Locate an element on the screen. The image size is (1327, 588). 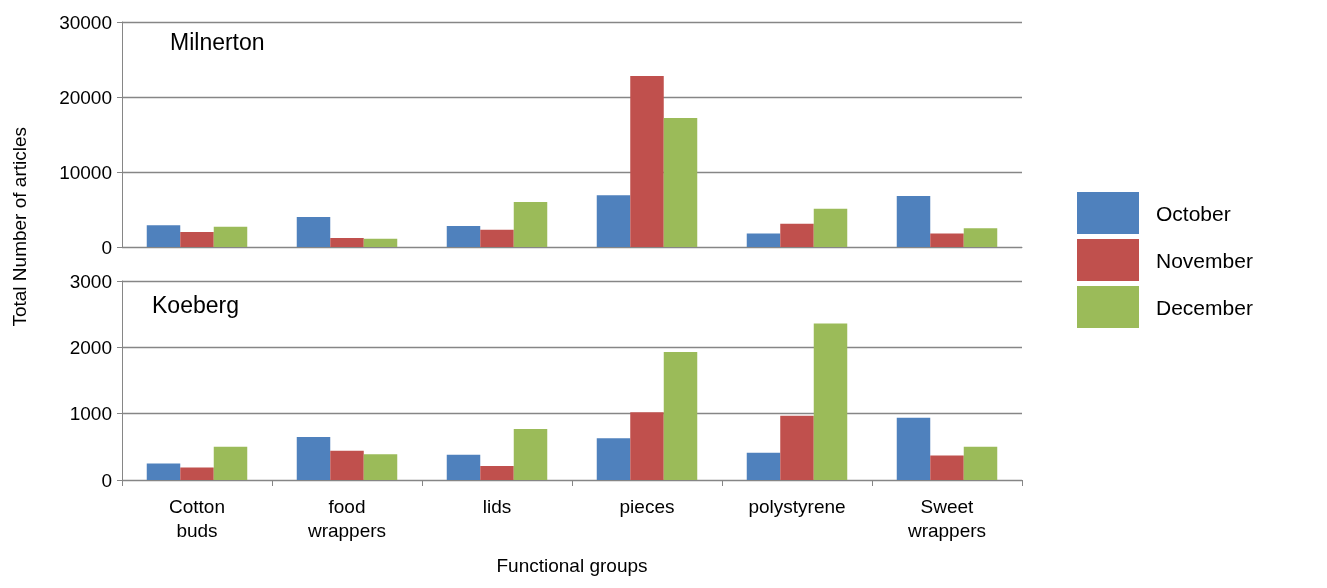
x-tick-label: Cotton buds is located at coordinates (197, 518).